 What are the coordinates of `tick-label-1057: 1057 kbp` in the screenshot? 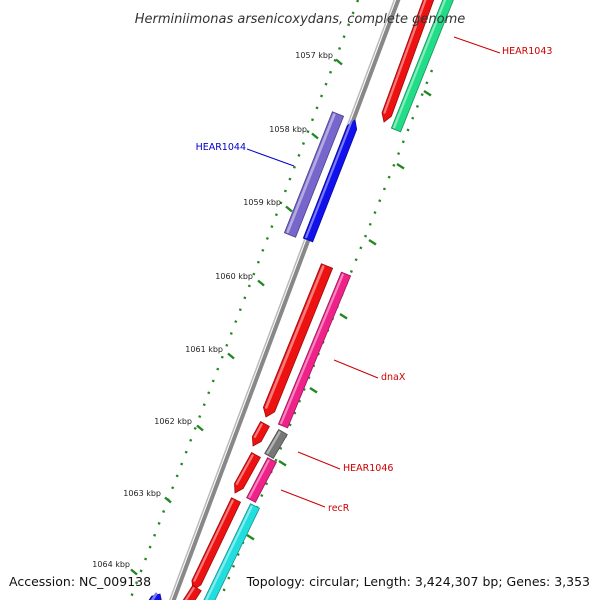 It's located at (314, 55).